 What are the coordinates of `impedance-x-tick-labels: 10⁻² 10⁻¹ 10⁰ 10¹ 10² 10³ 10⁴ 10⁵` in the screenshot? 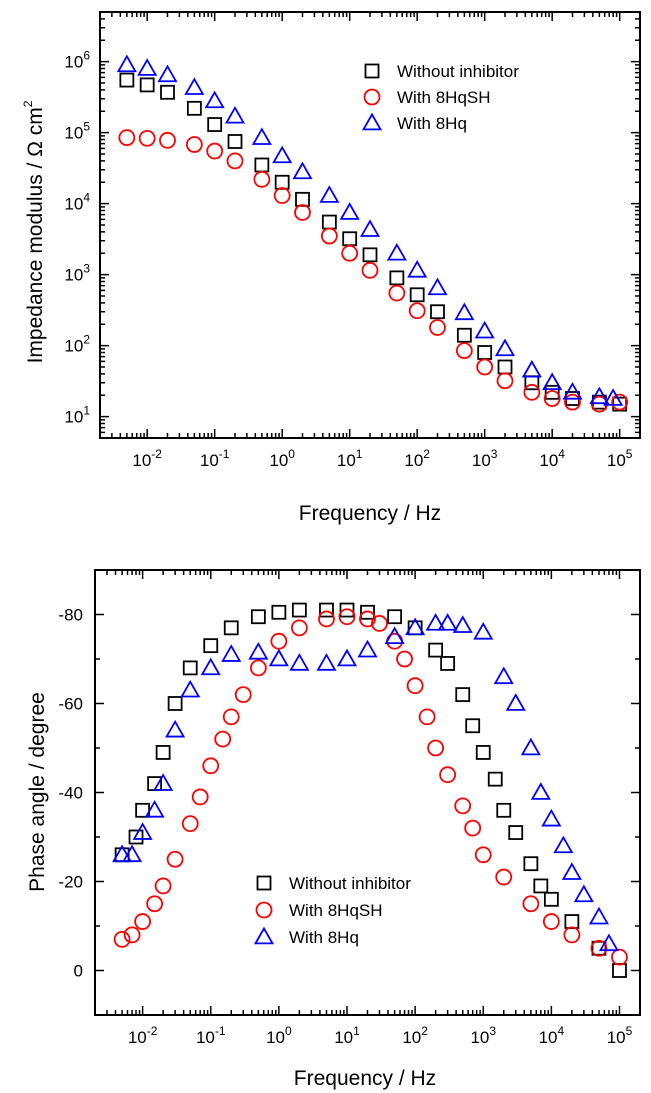 It's located at (382, 458).